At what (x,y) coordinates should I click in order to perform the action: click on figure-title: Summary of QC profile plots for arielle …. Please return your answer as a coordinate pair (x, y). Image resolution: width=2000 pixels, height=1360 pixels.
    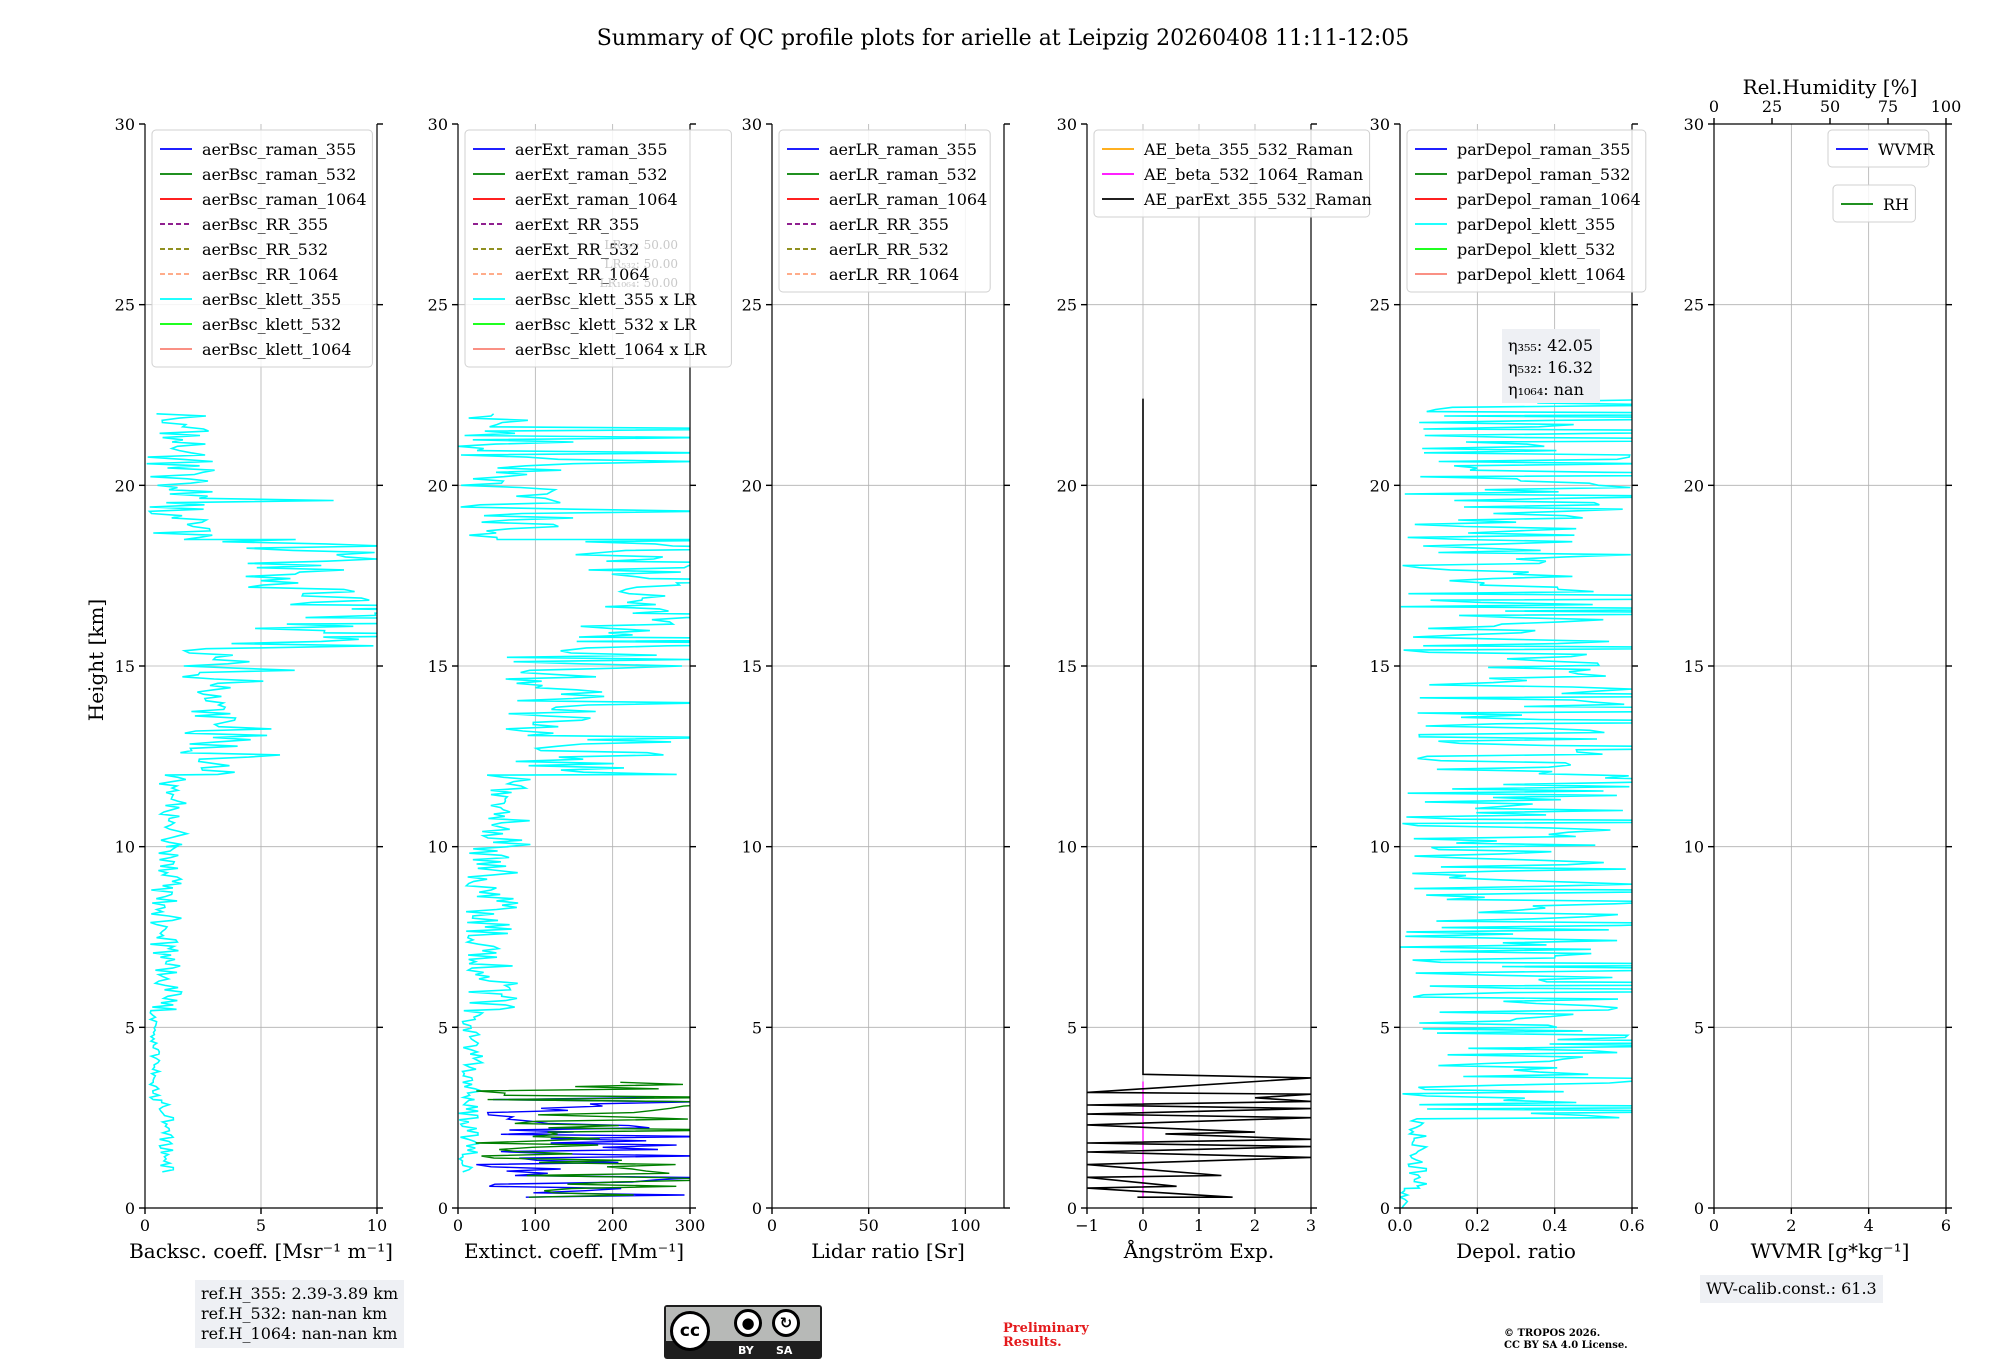
    Looking at the image, I should click on (1003, 38).